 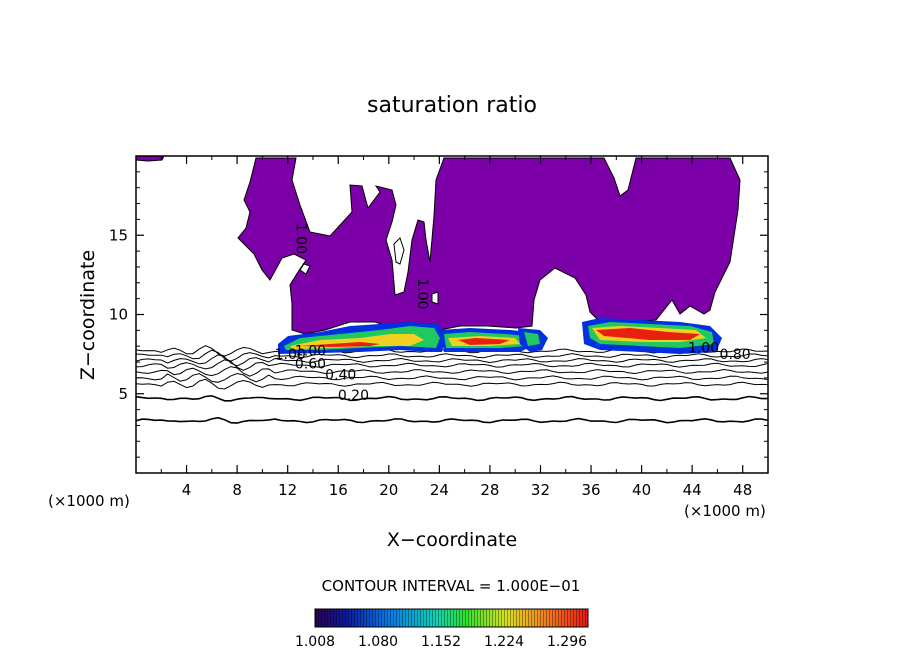 What do you see at coordinates (725, 511) in the screenshot?
I see `x-units-right: (×1000 m)` at bounding box center [725, 511].